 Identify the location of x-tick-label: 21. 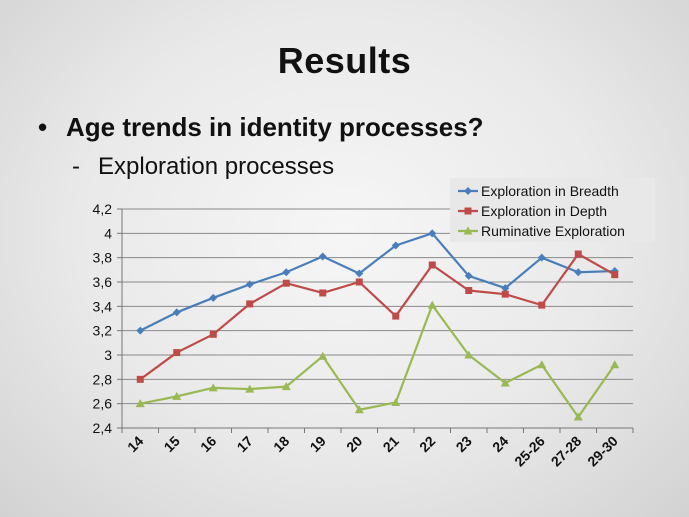
(391, 444).